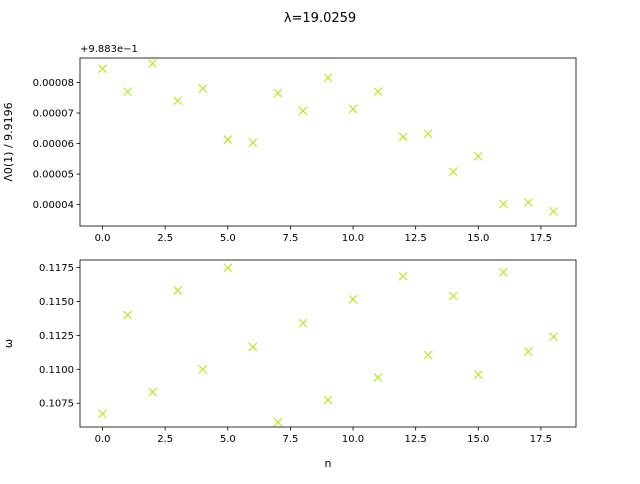 The image size is (640, 484). What do you see at coordinates (56, 370) in the screenshot?
I see `y-tick-label: 0.1100` at bounding box center [56, 370].